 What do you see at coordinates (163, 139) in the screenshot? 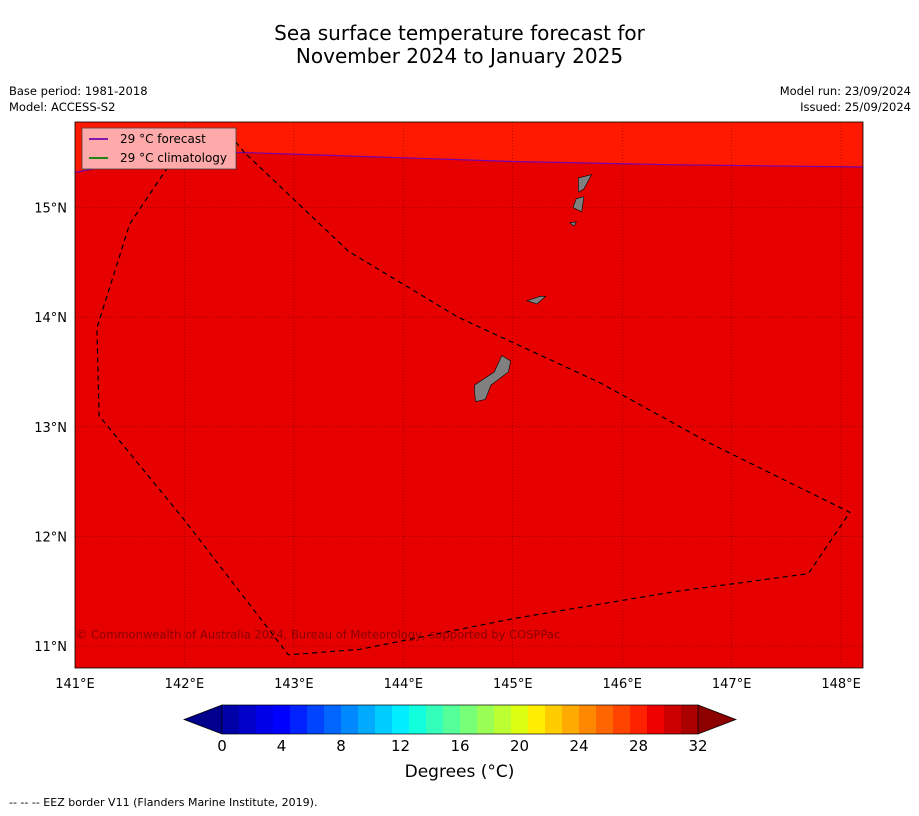
I see `legend-label: 29 °C forecast` at bounding box center [163, 139].